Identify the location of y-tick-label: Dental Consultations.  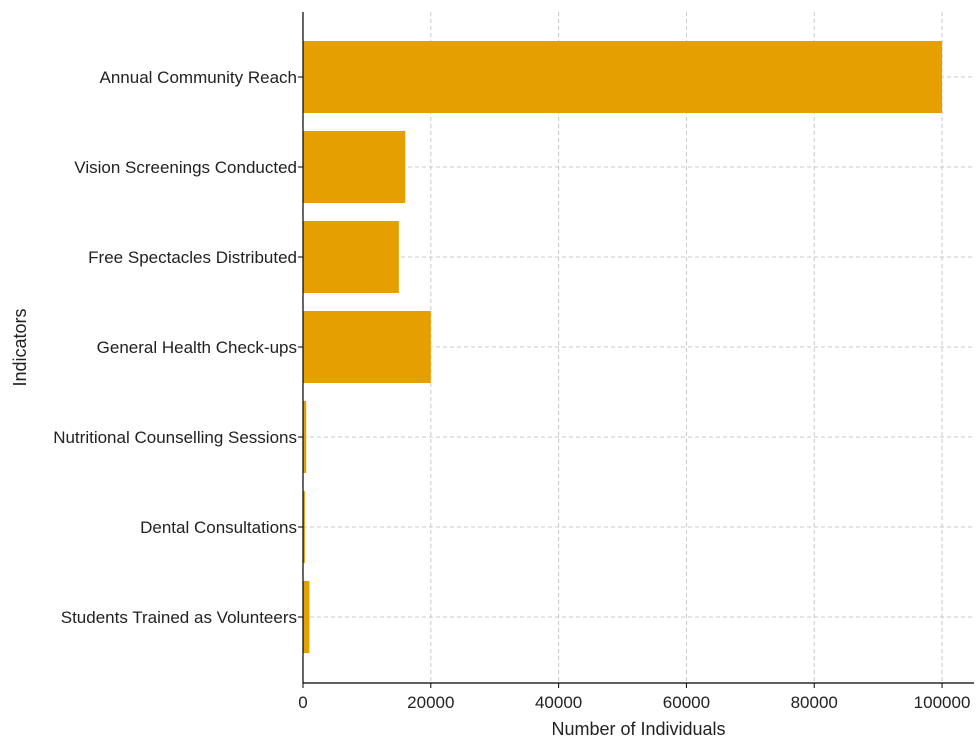
(218, 527).